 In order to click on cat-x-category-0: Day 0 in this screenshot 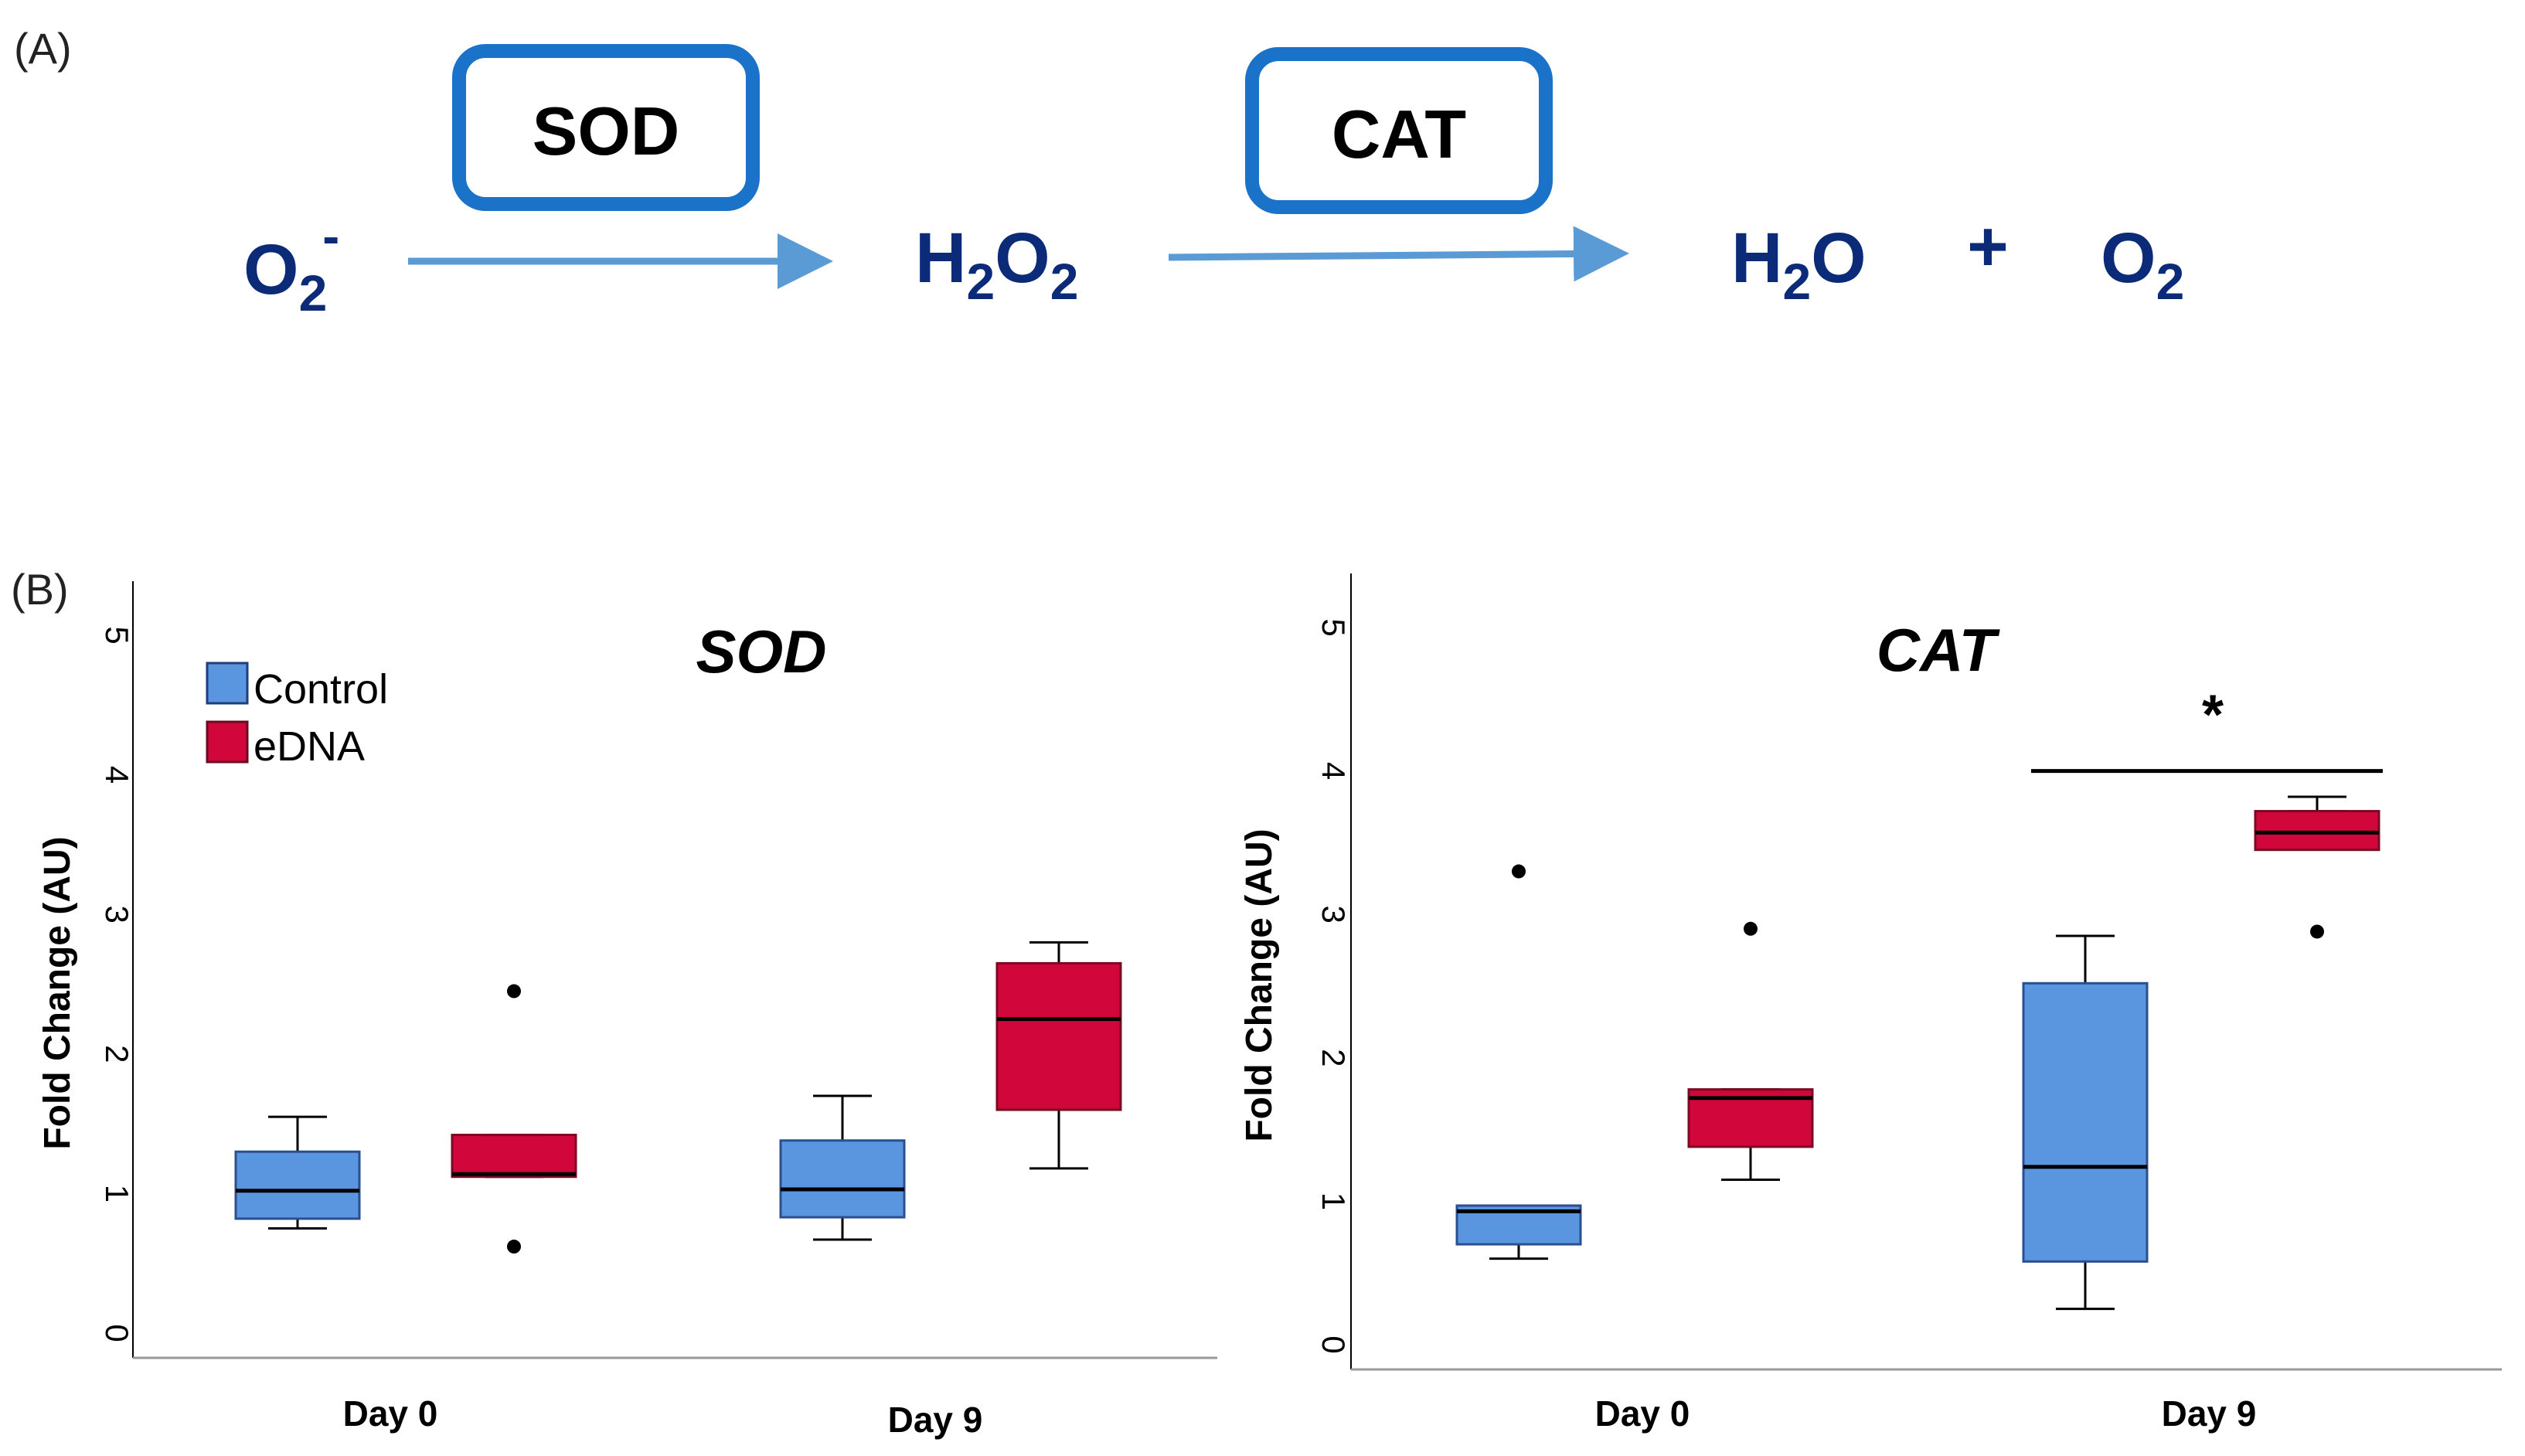, I will do `click(1642, 1414)`.